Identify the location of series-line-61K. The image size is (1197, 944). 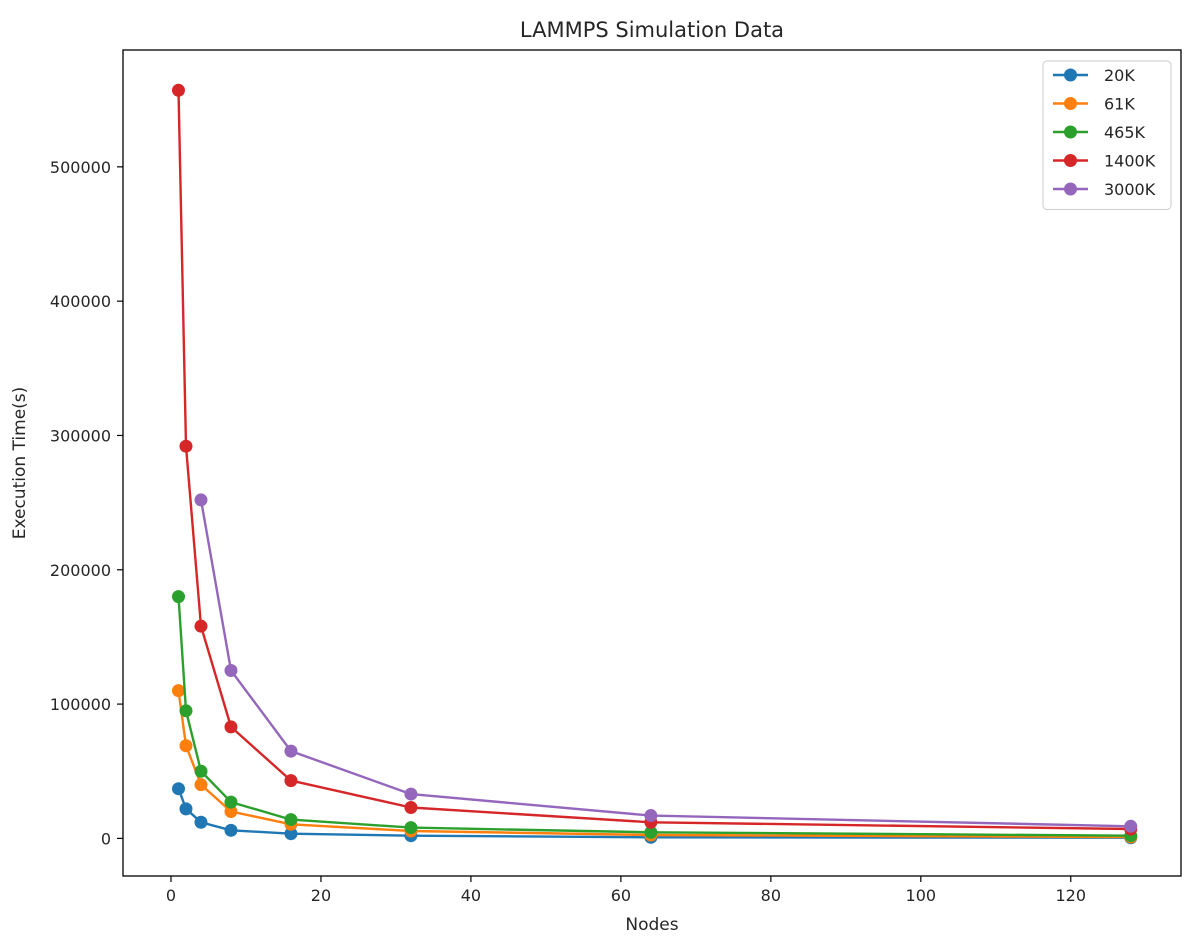
(654, 764).